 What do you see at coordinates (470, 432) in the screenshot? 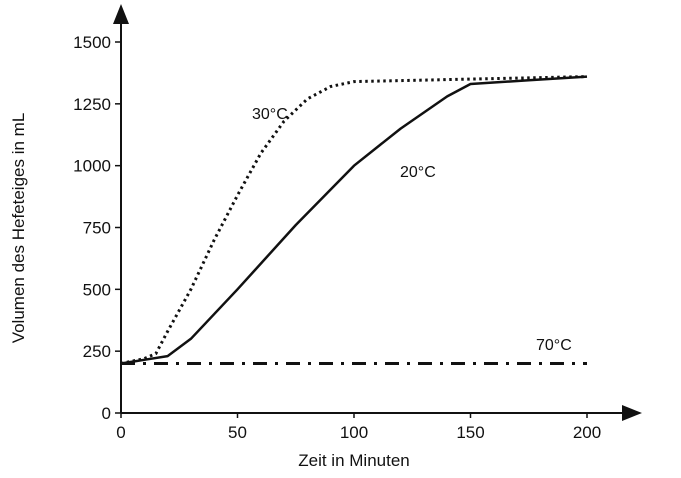
I see `x-tick-label: 150` at bounding box center [470, 432].